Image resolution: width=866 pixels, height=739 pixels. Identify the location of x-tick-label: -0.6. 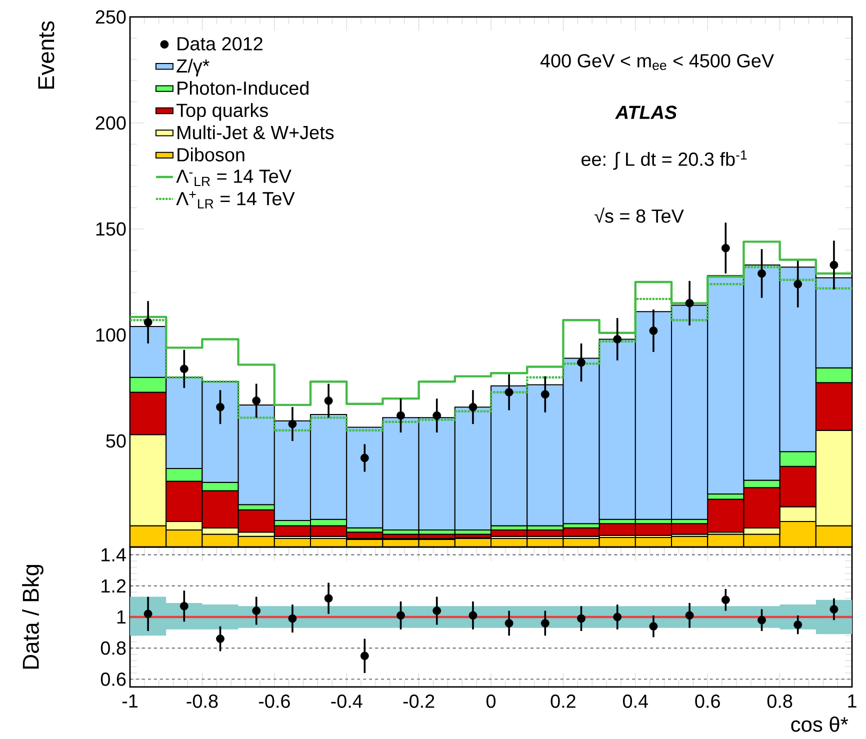
(274, 701).